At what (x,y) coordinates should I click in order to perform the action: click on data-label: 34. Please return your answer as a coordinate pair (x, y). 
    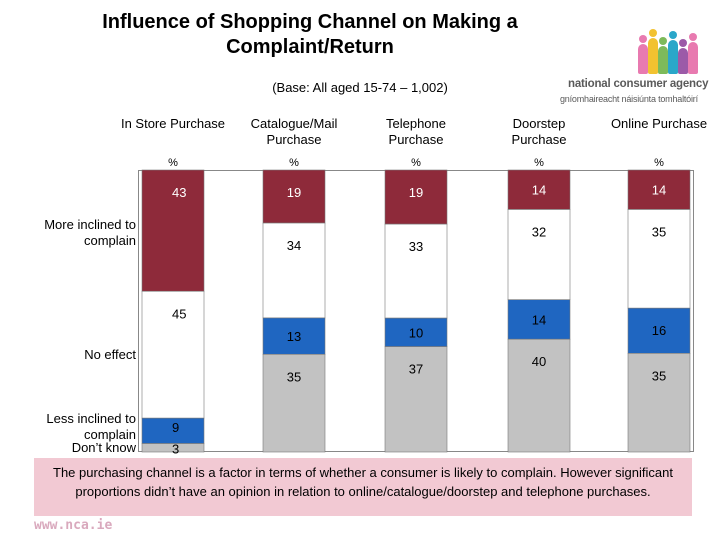
    Looking at the image, I should click on (294, 245).